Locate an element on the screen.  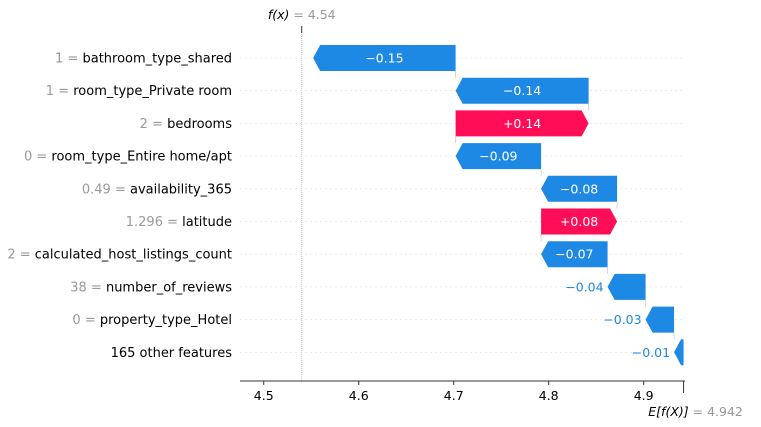
feature-label: 38 = number_of_reviews is located at coordinates (151, 287).